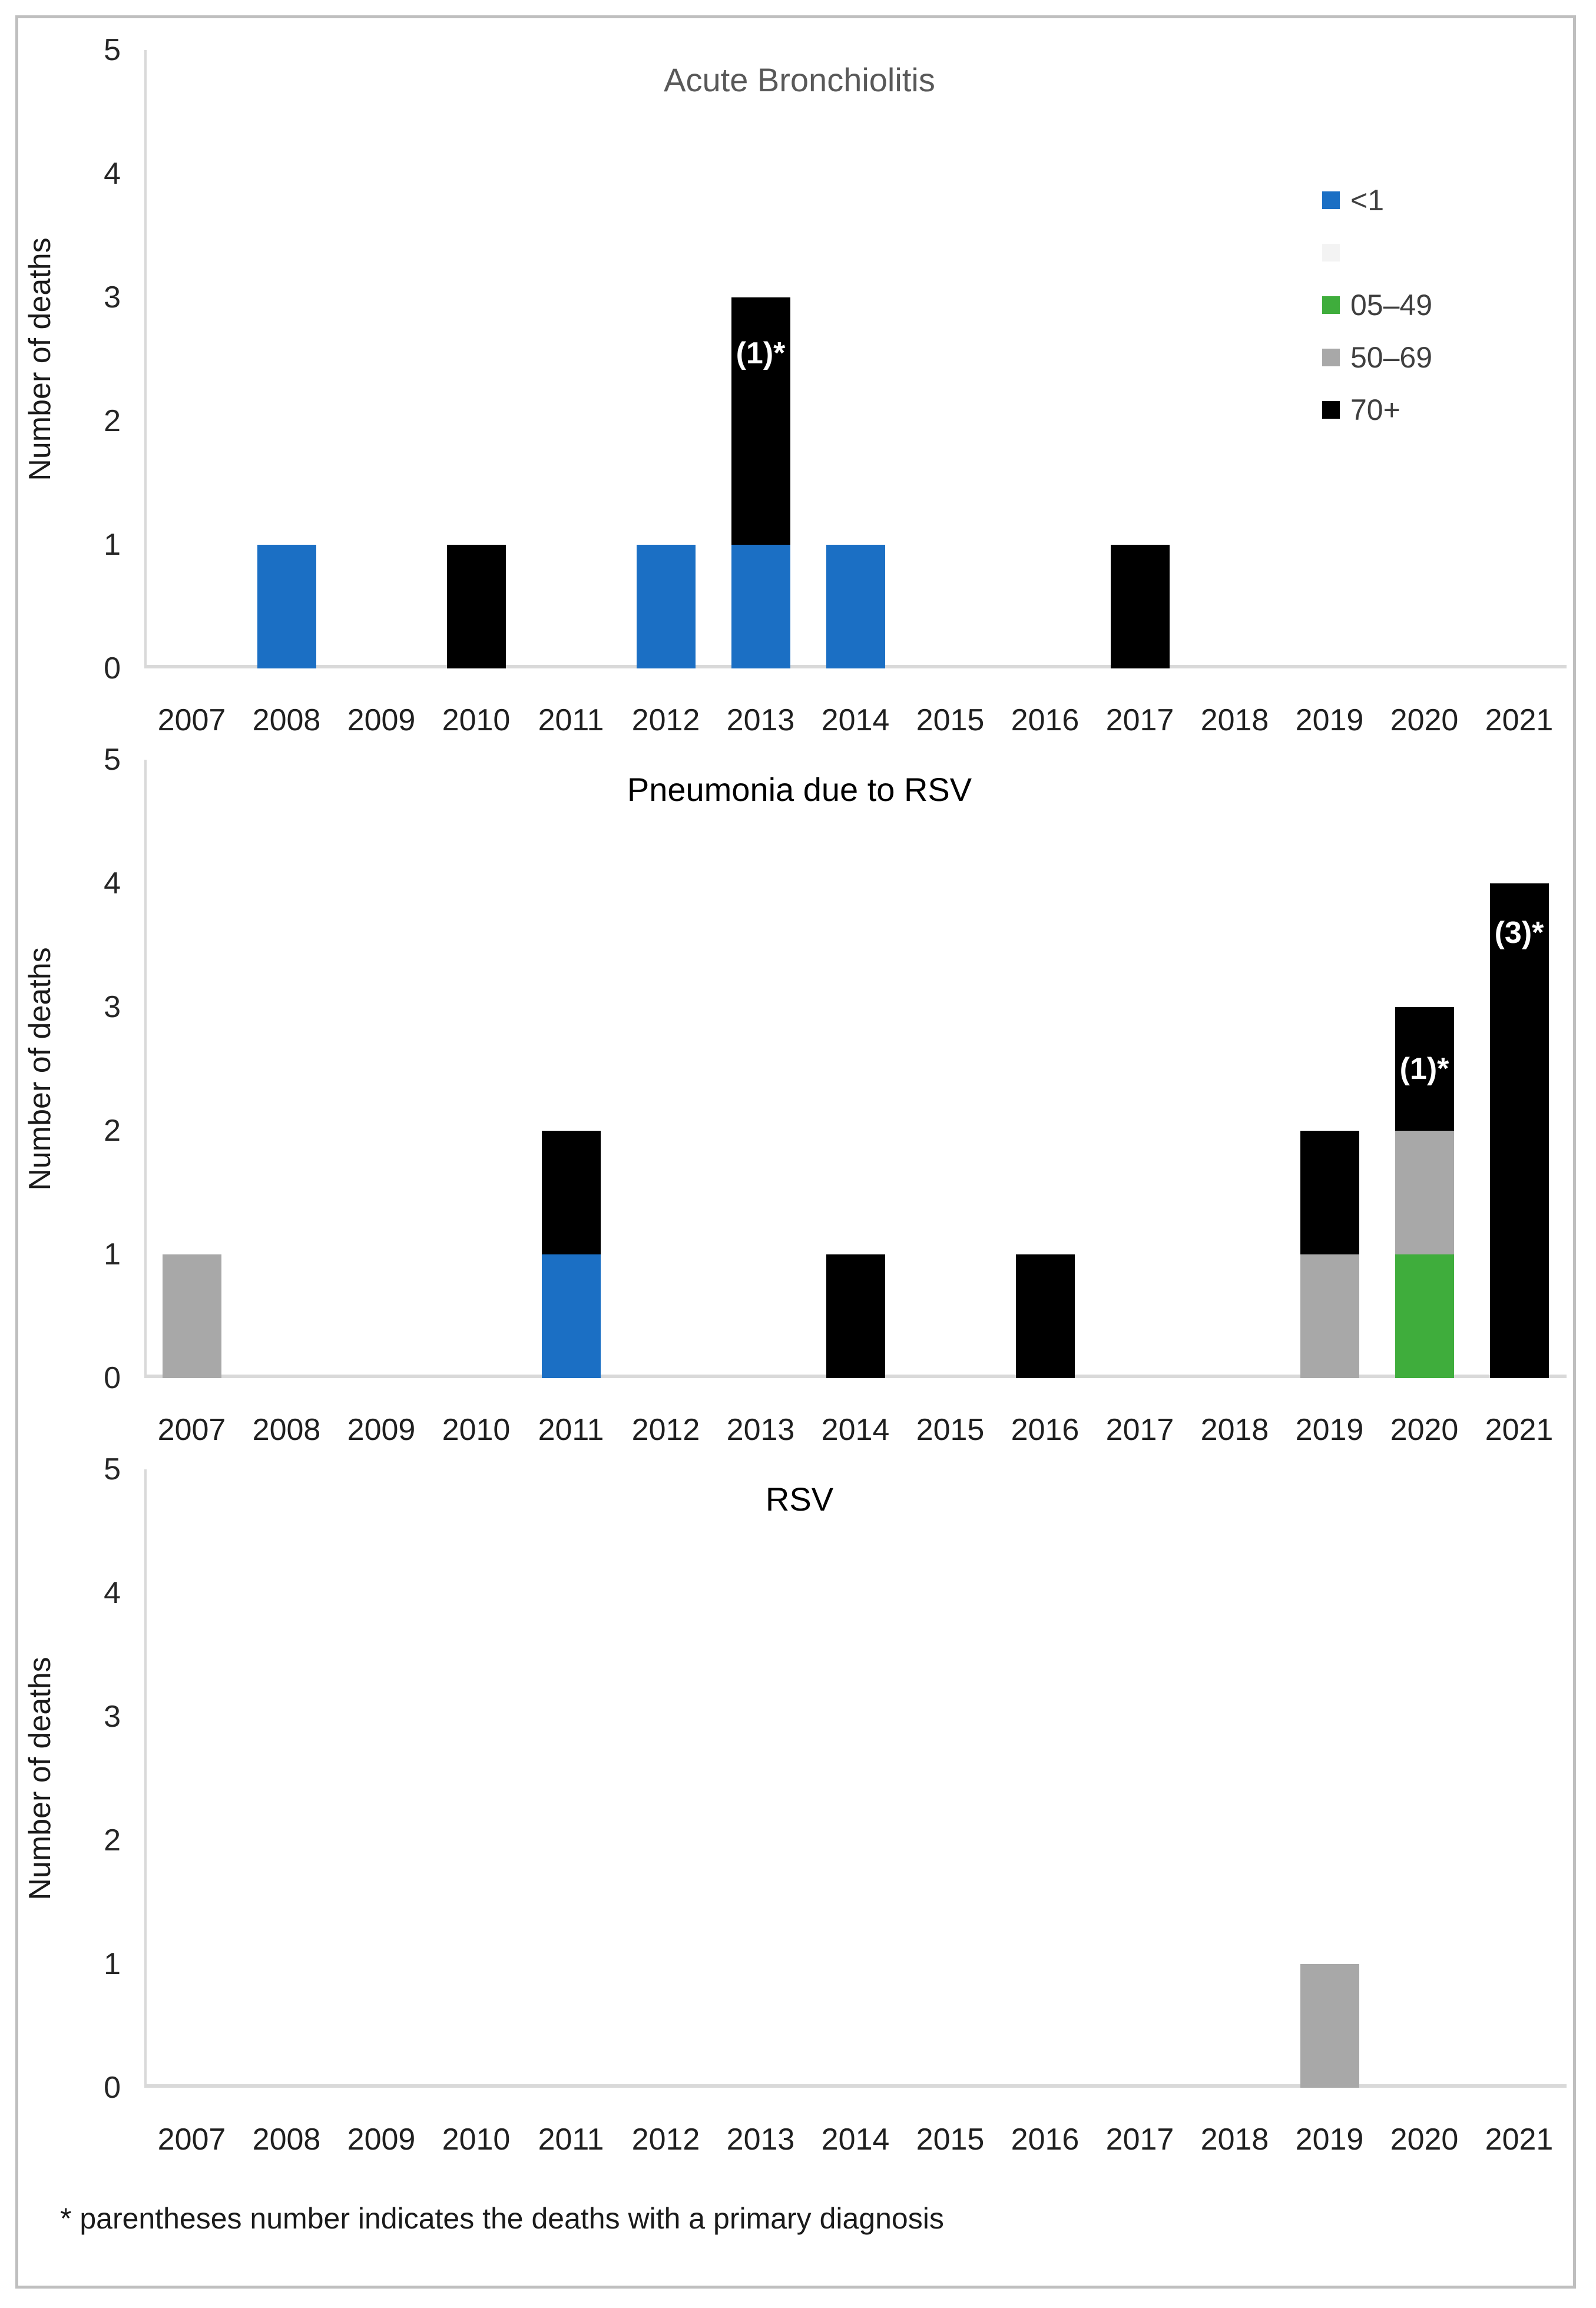 This screenshot has height=2308, width=1596. I want to click on legend-label: 70+, so click(1375, 409).